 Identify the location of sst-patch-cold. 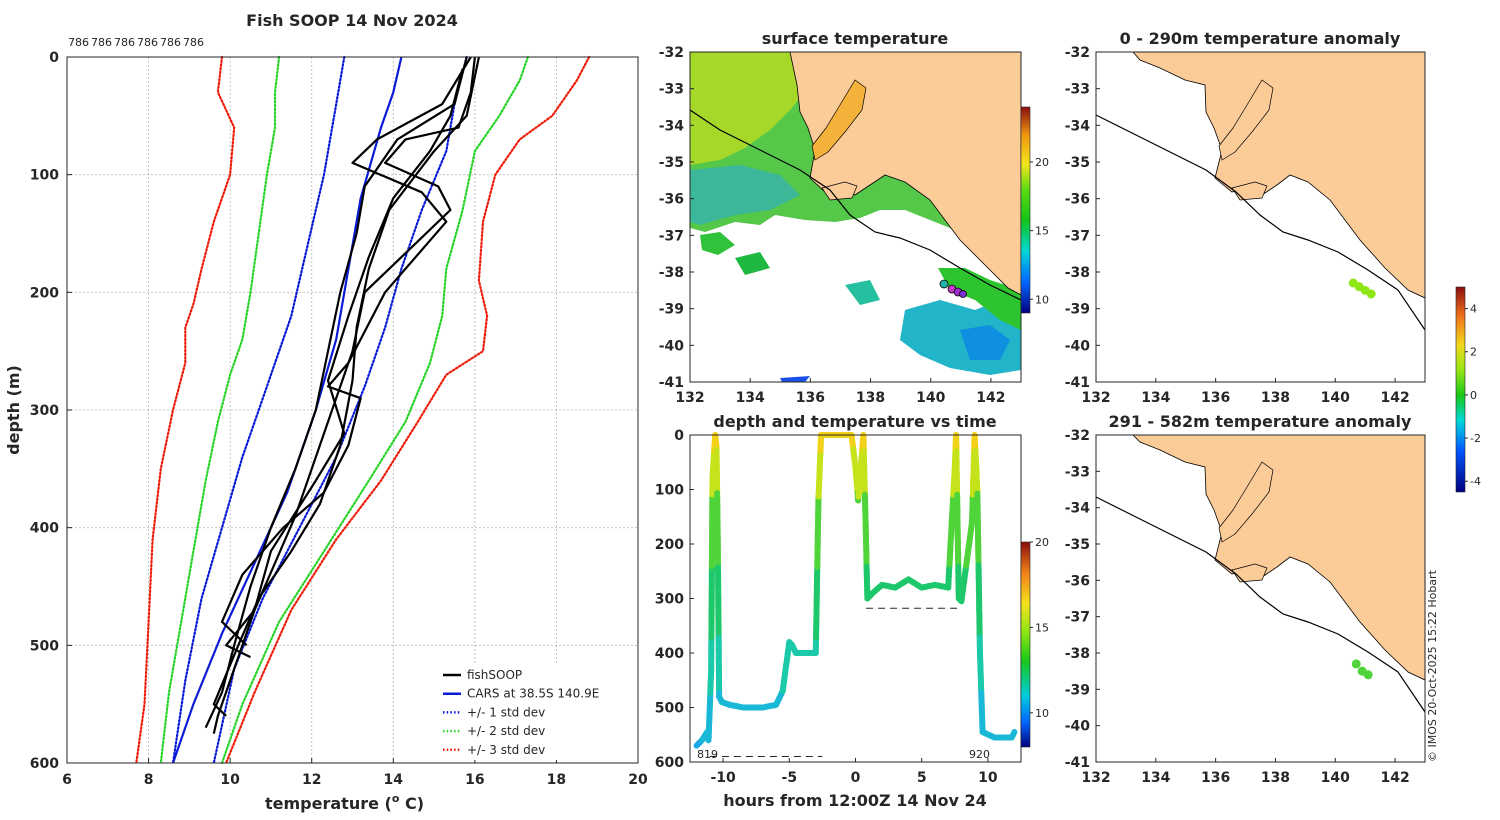
(985, 342).